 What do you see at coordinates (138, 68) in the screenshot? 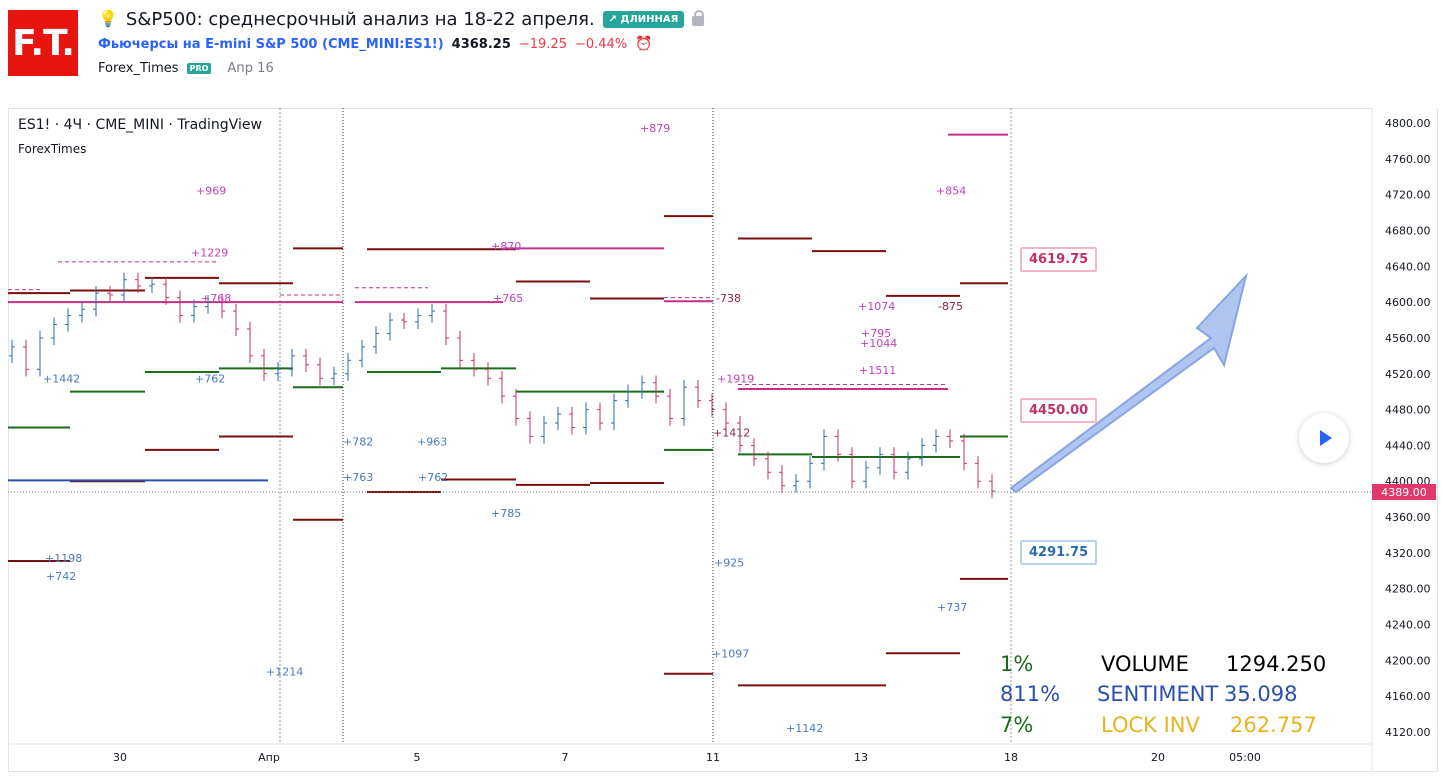
I see `author-name: Forex_Times` at bounding box center [138, 68].